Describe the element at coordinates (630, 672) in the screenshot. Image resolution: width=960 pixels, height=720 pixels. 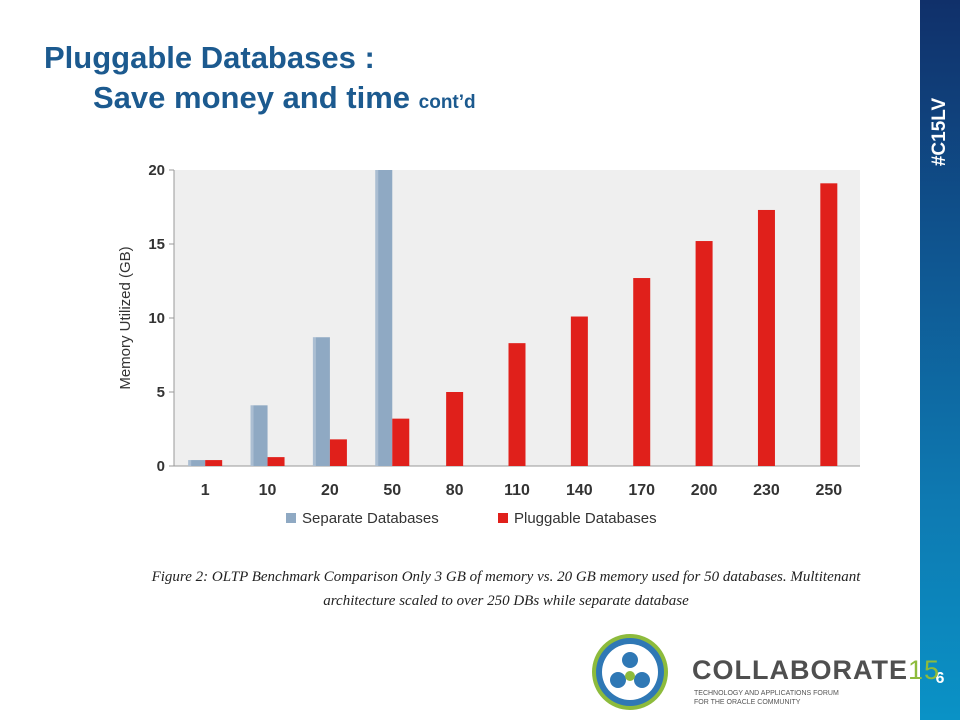
I see `collaborate-logo-icon` at that location.